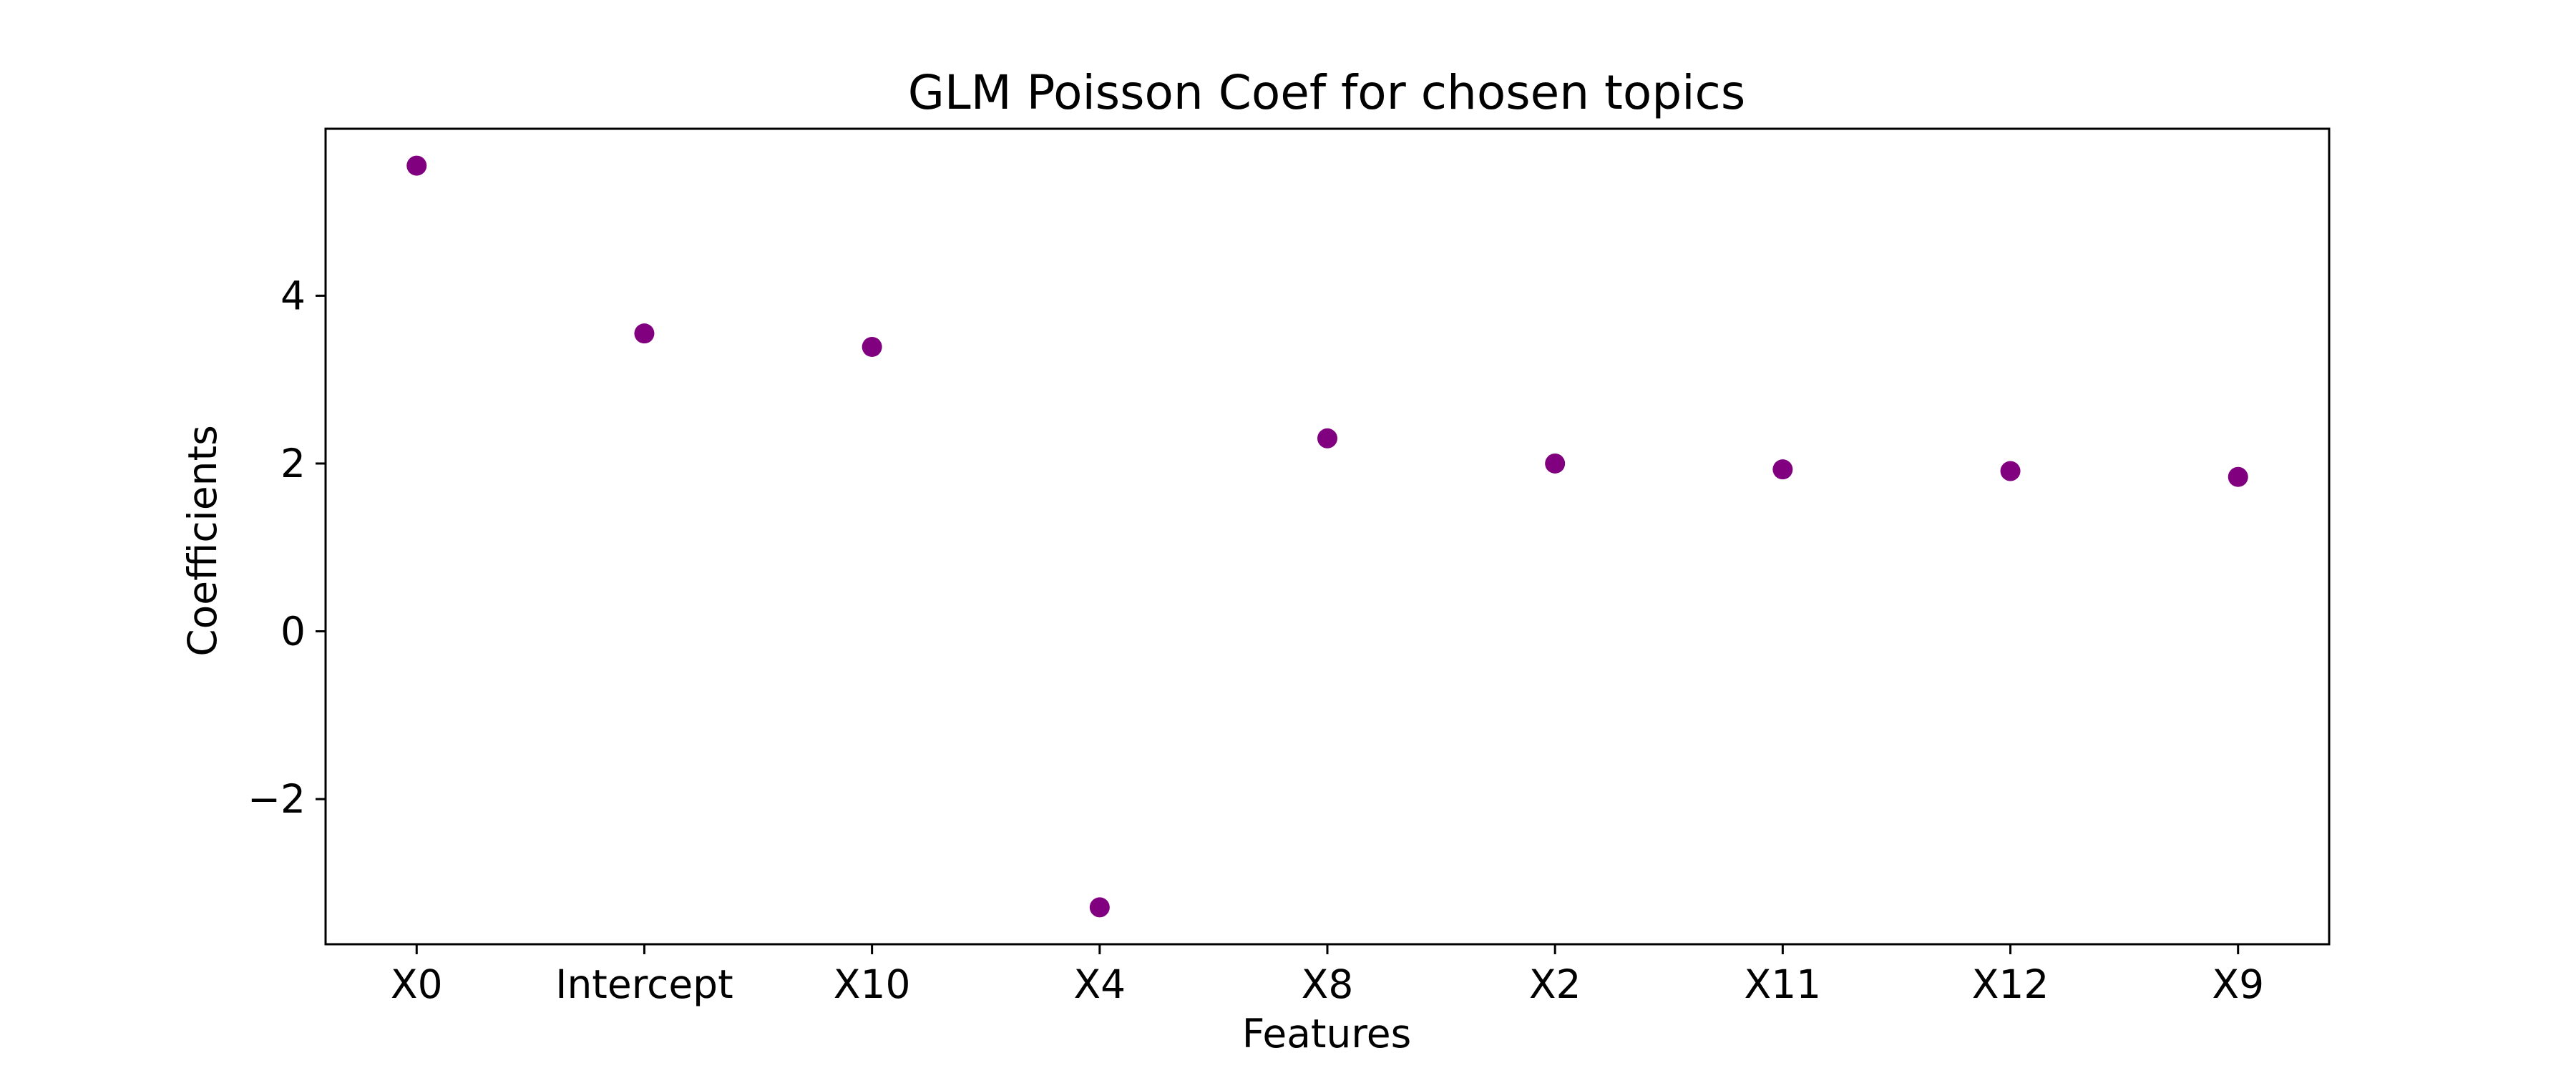 The width and height of the screenshot is (2576, 1073). What do you see at coordinates (1555, 463) in the screenshot?
I see `data-point-x2` at bounding box center [1555, 463].